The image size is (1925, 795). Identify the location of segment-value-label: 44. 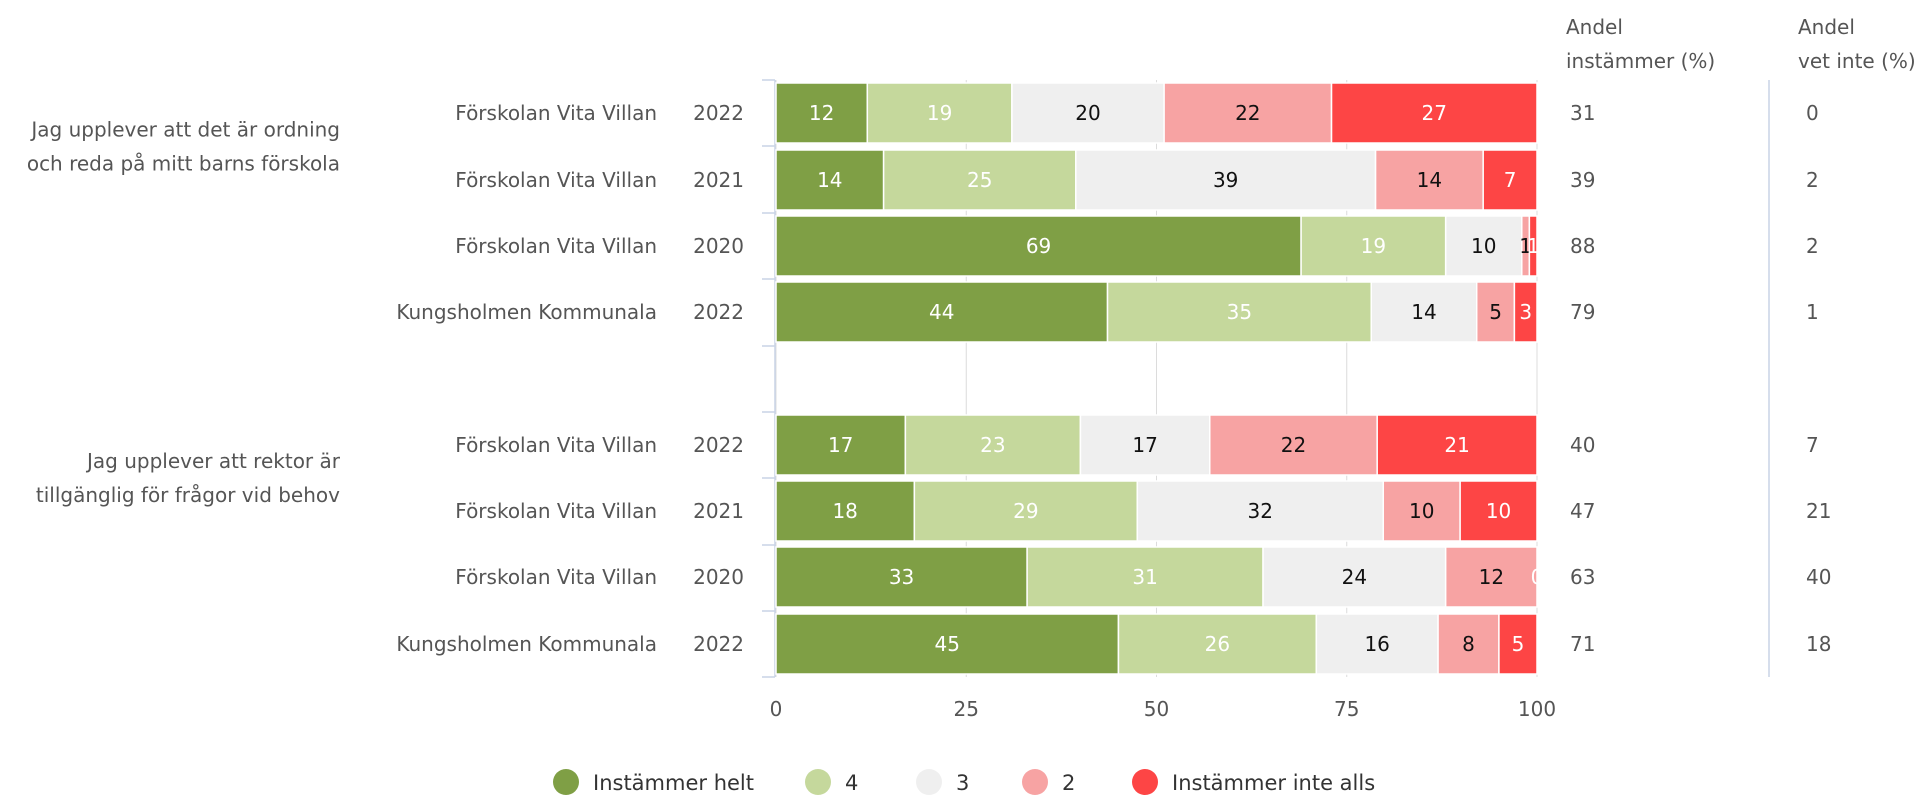
(941, 312).